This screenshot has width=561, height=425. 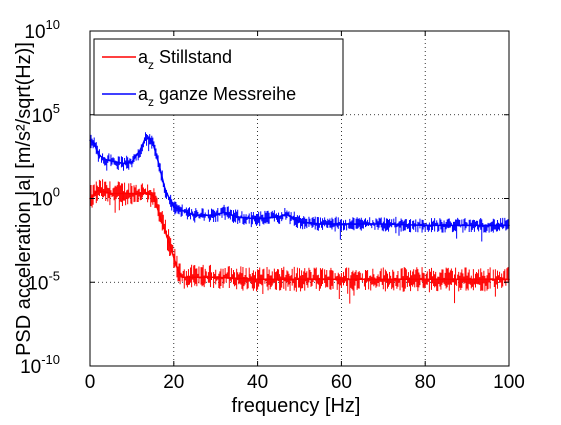 What do you see at coordinates (53, 24) in the screenshot?
I see `y-tick-exponent: 10` at bounding box center [53, 24].